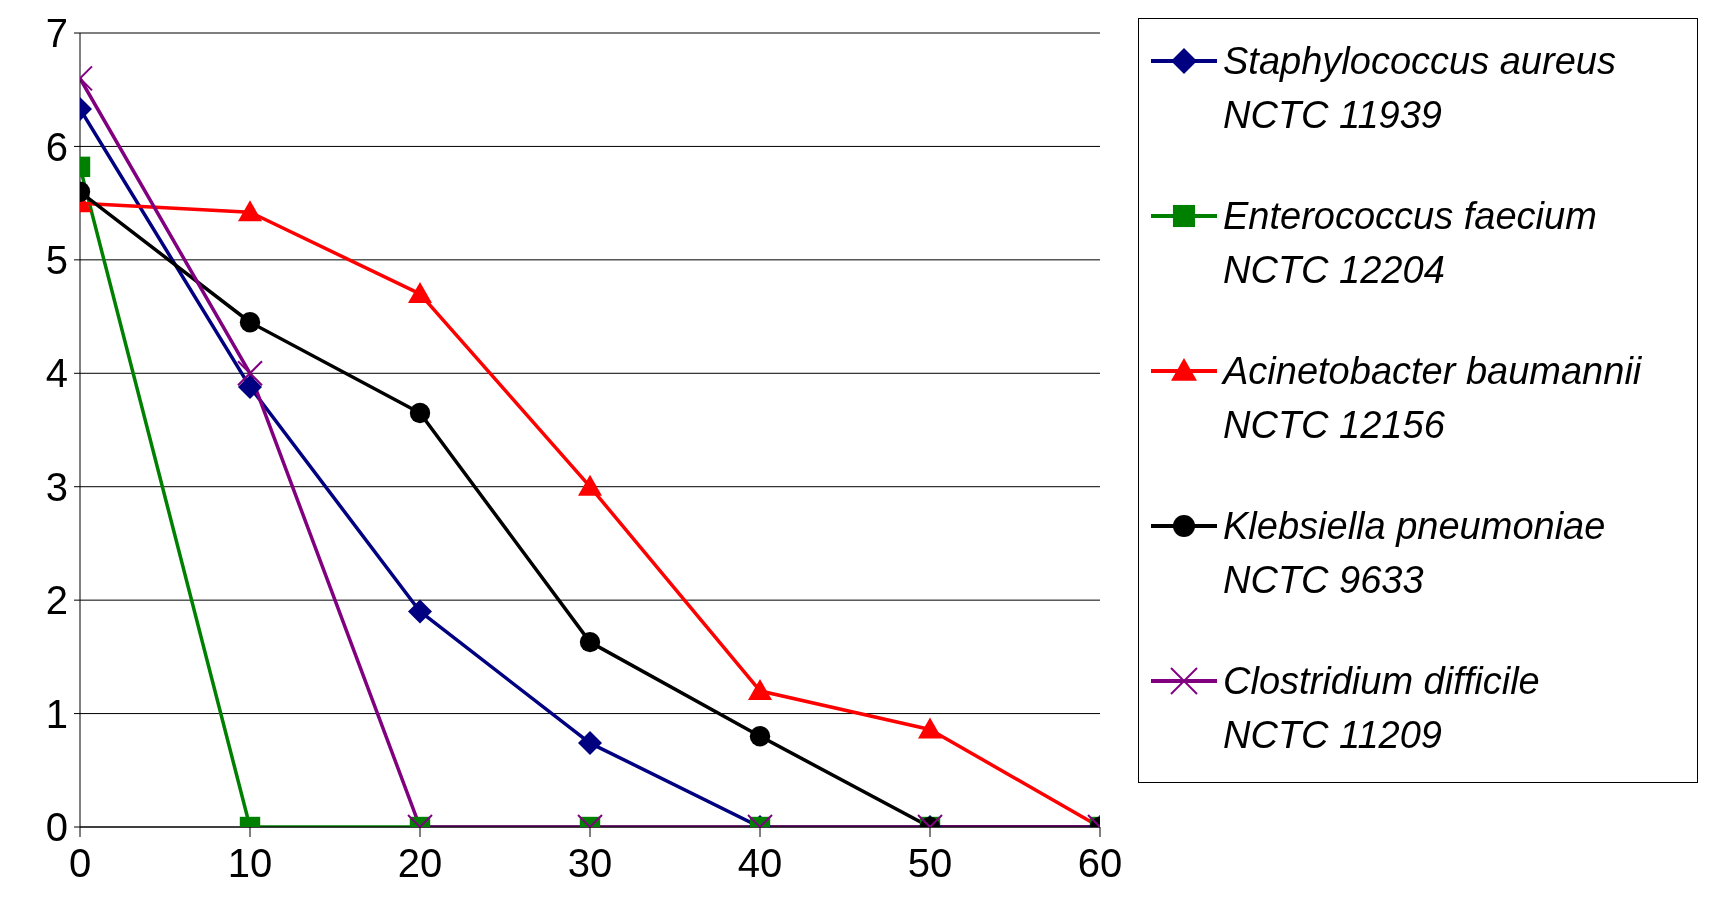 This screenshot has width=1725, height=920. What do you see at coordinates (56, 827) in the screenshot?
I see `y-tick-label: 0` at bounding box center [56, 827].